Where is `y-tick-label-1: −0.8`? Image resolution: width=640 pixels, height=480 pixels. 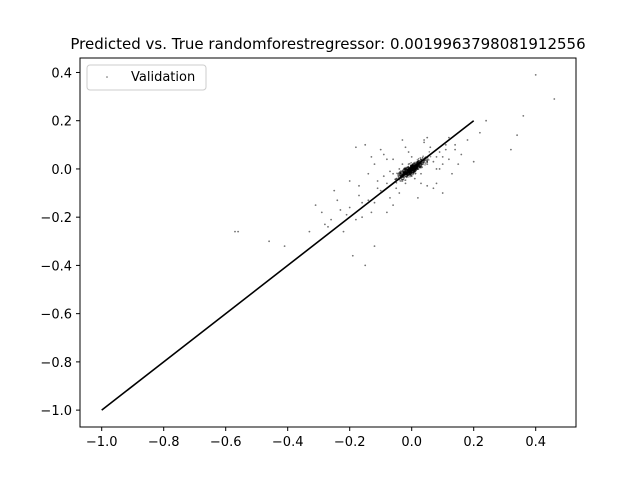 y-tick-label-1: −0.8 is located at coordinates (56, 363).